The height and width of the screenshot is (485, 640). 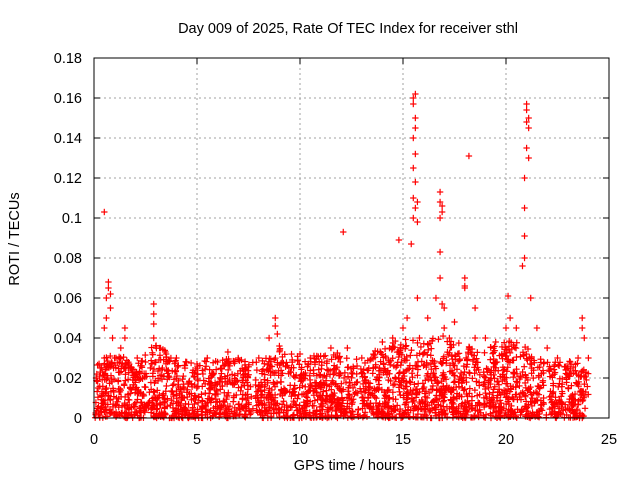 I want to click on y-tick-label: 0.12, so click(x=68, y=179).